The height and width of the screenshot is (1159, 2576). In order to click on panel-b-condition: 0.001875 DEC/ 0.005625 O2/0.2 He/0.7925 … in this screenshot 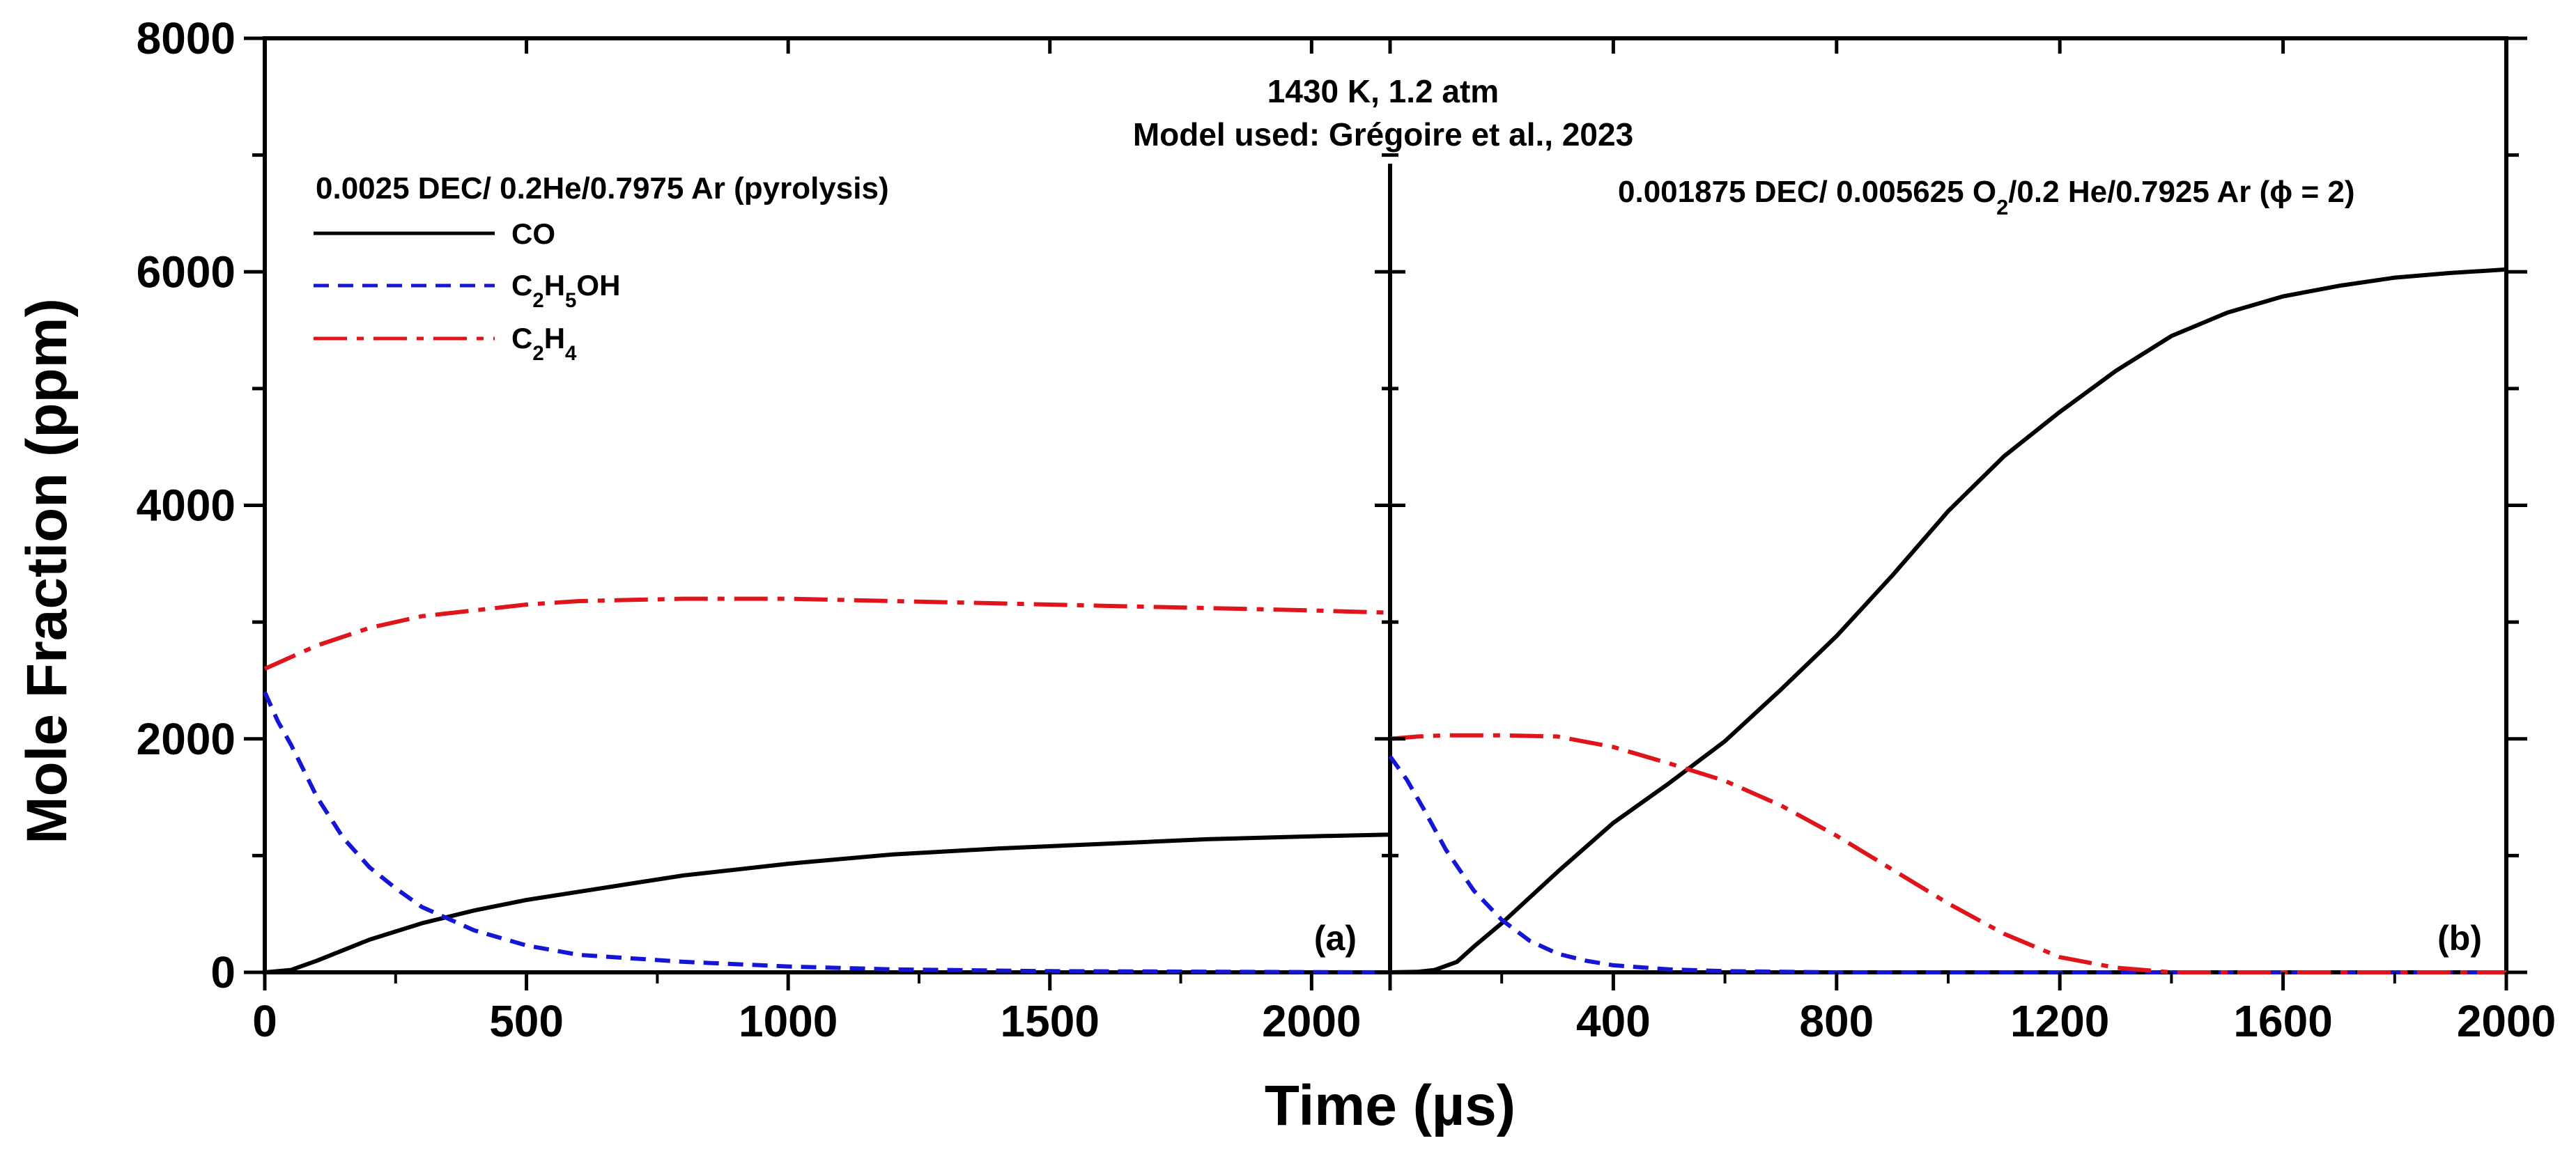, I will do `click(1986, 197)`.